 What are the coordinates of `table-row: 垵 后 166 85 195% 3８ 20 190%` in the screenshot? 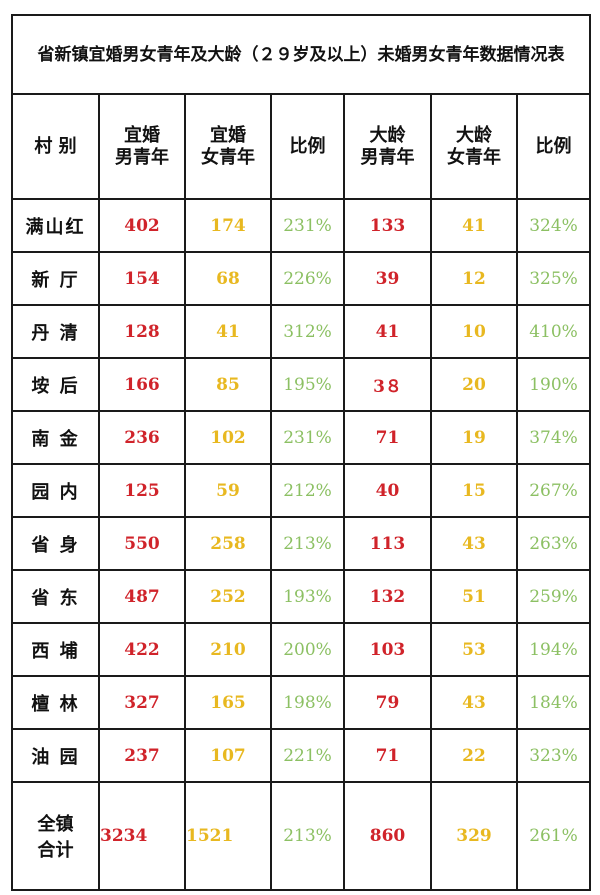 It's located at (301, 384).